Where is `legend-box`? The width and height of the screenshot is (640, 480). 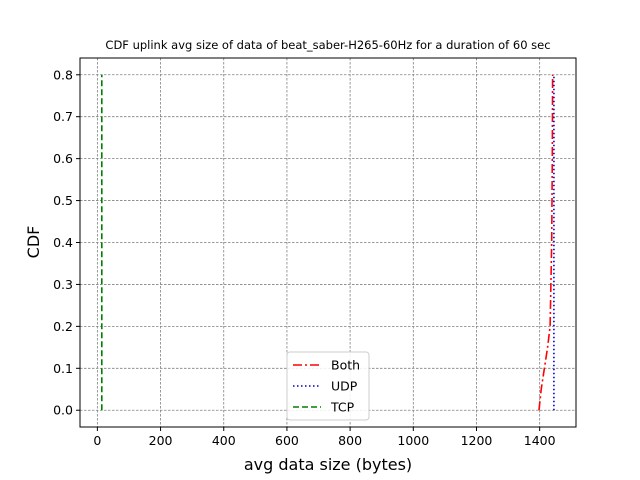
legend-box is located at coordinates (328, 386).